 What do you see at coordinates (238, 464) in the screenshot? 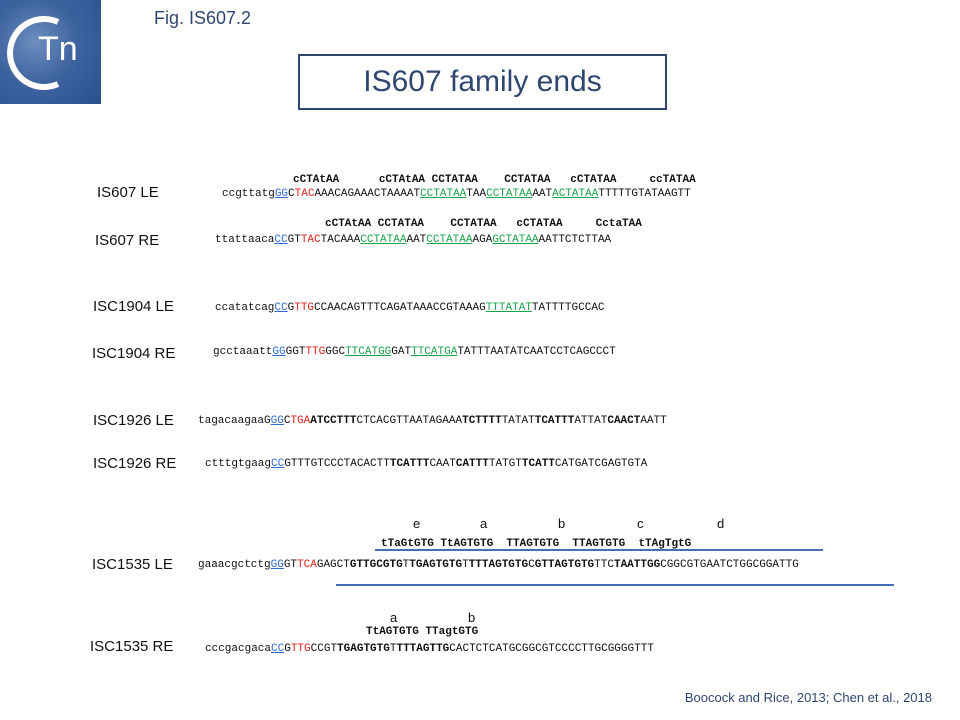
I see `sequence-segment: ctttgtgaag` at bounding box center [238, 464].